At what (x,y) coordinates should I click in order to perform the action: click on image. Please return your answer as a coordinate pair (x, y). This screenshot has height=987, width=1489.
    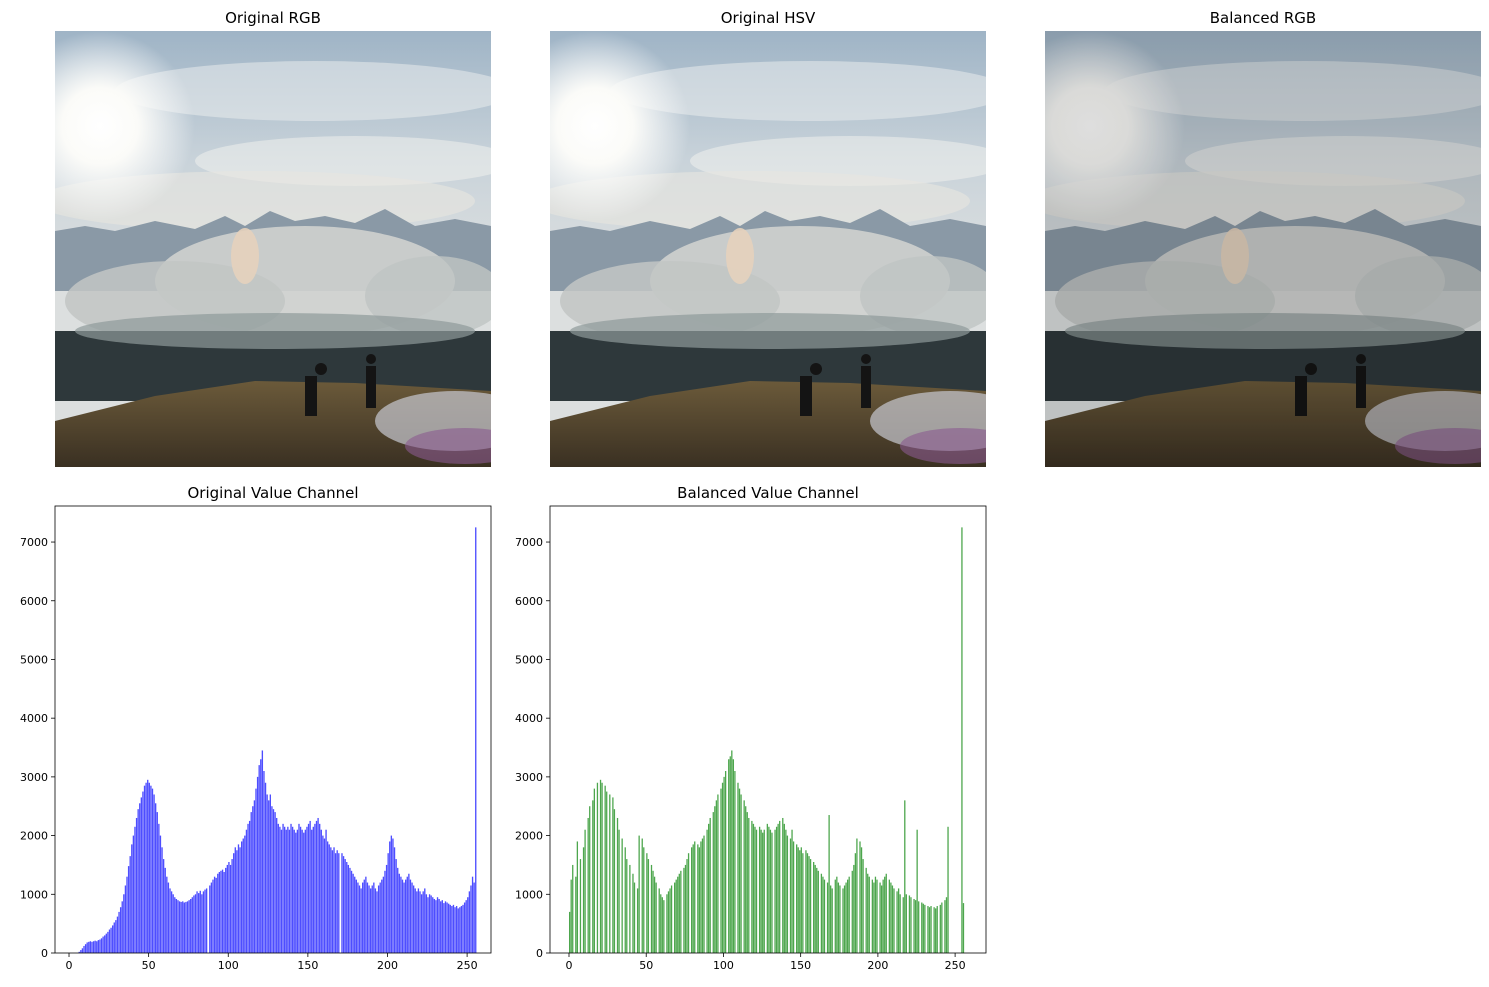
    Looking at the image, I should click on (273, 249).